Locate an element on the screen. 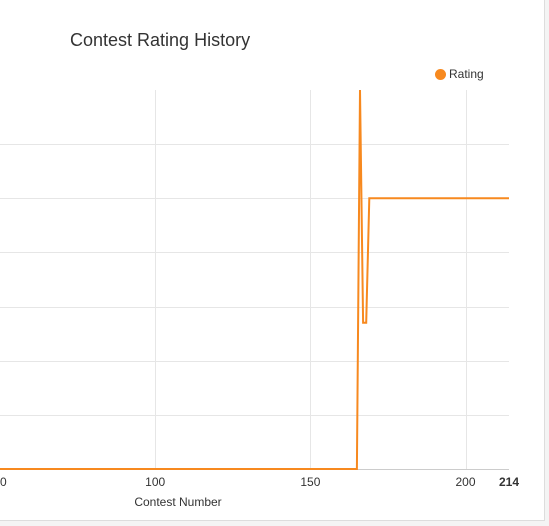 The width and height of the screenshot is (549, 526). x-axis-title: Contest Number is located at coordinates (177, 502).